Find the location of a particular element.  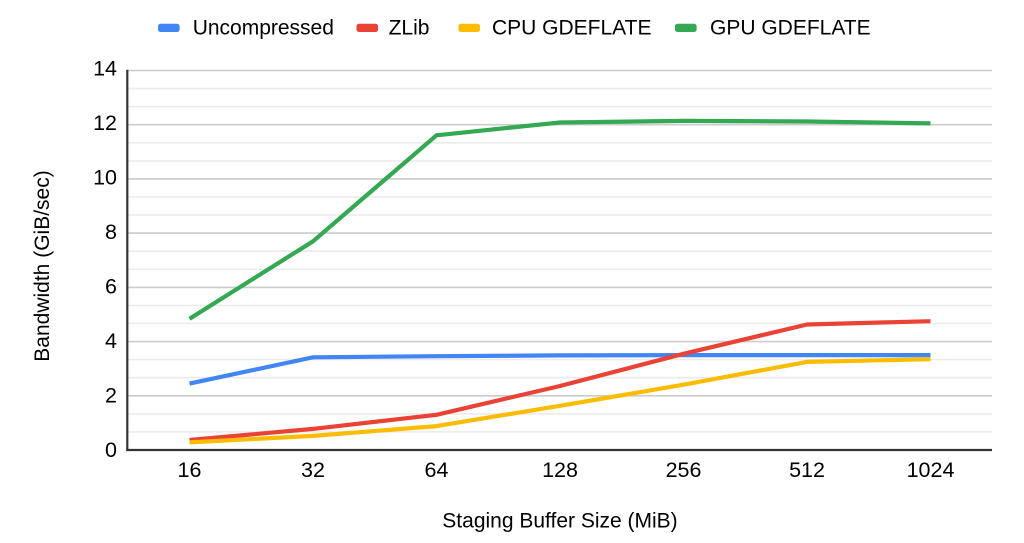

svg-text: 512 is located at coordinates (807, 470).